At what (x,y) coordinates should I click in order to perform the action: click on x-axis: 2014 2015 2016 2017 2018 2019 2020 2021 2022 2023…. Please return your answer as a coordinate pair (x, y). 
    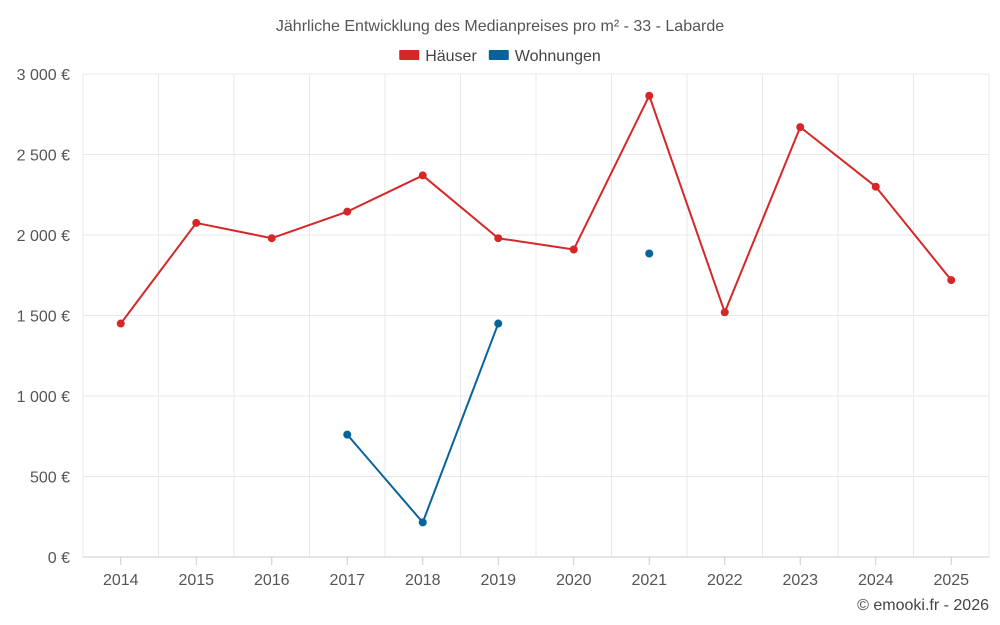
    Looking at the image, I should click on (536, 572).